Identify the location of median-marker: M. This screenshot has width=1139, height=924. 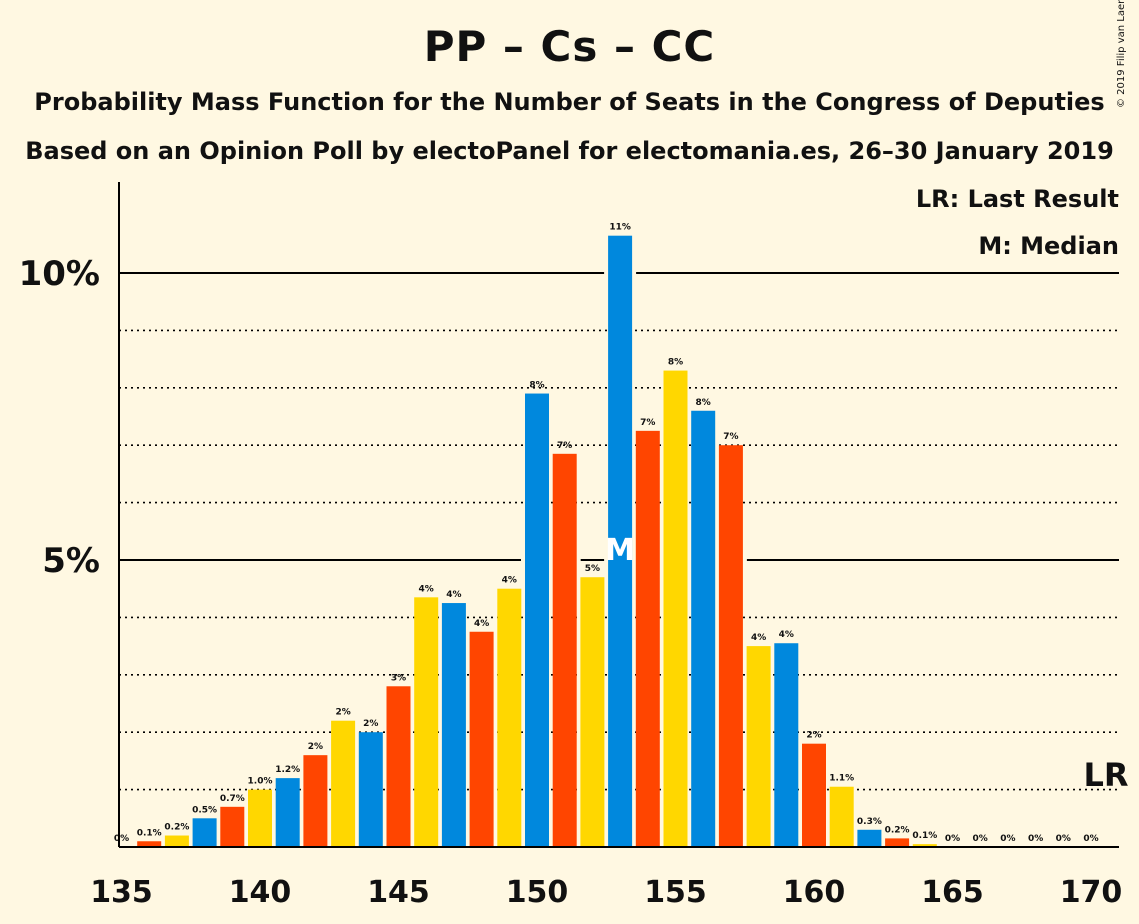
(620, 550).